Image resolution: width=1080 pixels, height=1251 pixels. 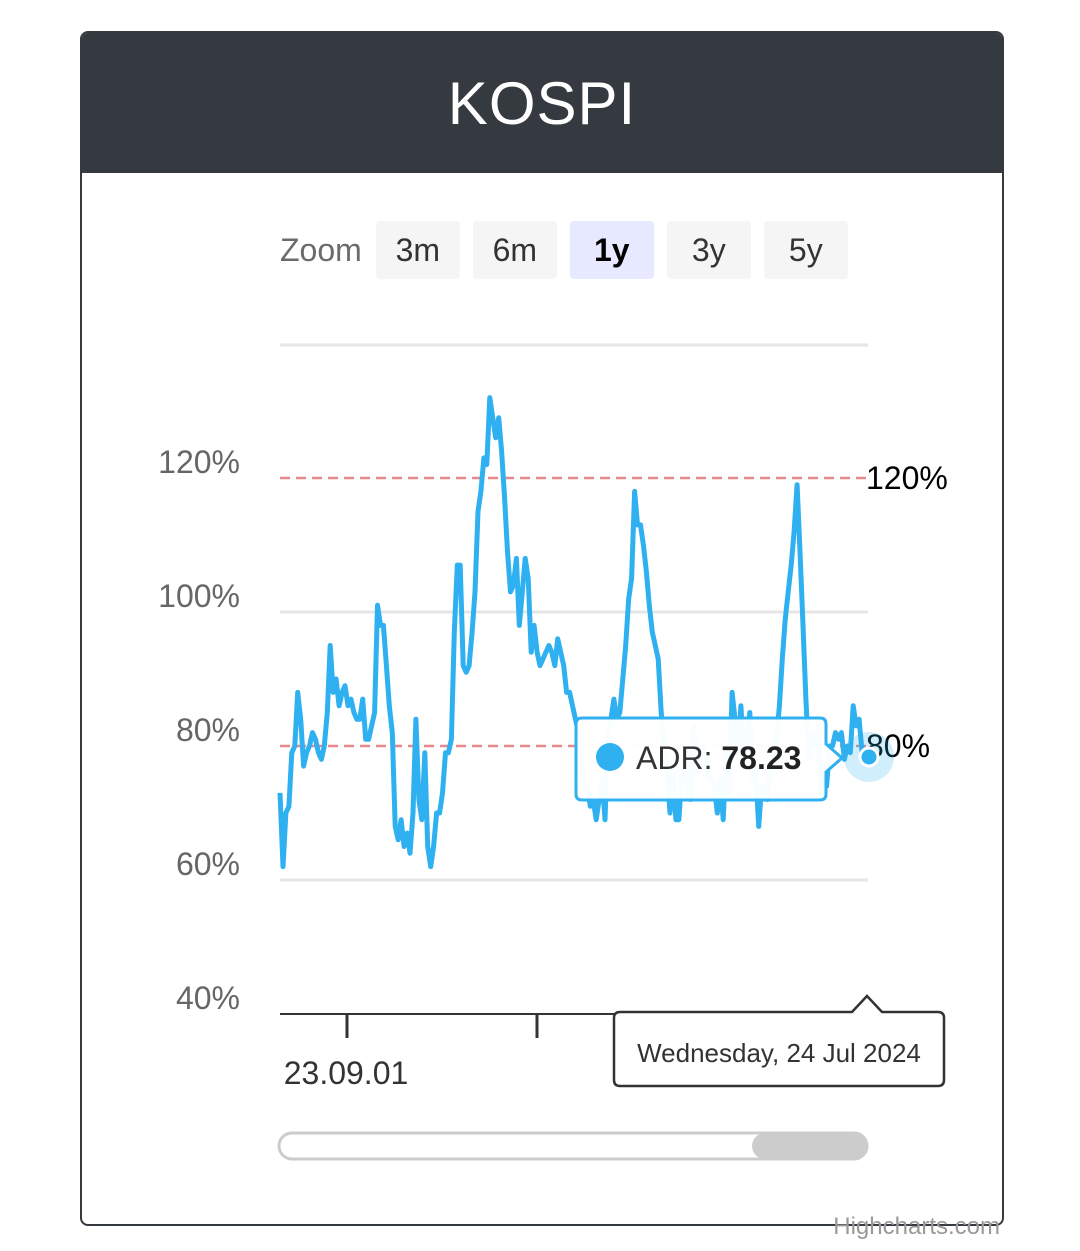 What do you see at coordinates (514, 250) in the screenshot?
I see `zoom-6m-button: 6m` at bounding box center [514, 250].